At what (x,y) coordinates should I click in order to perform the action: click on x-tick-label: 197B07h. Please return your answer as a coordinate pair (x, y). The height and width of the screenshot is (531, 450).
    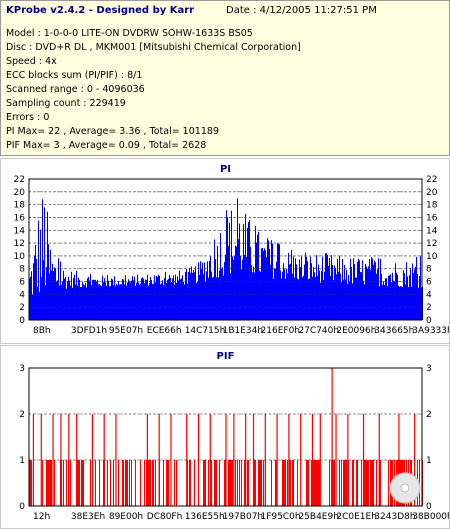
    Looking at the image, I should click on (243, 517).